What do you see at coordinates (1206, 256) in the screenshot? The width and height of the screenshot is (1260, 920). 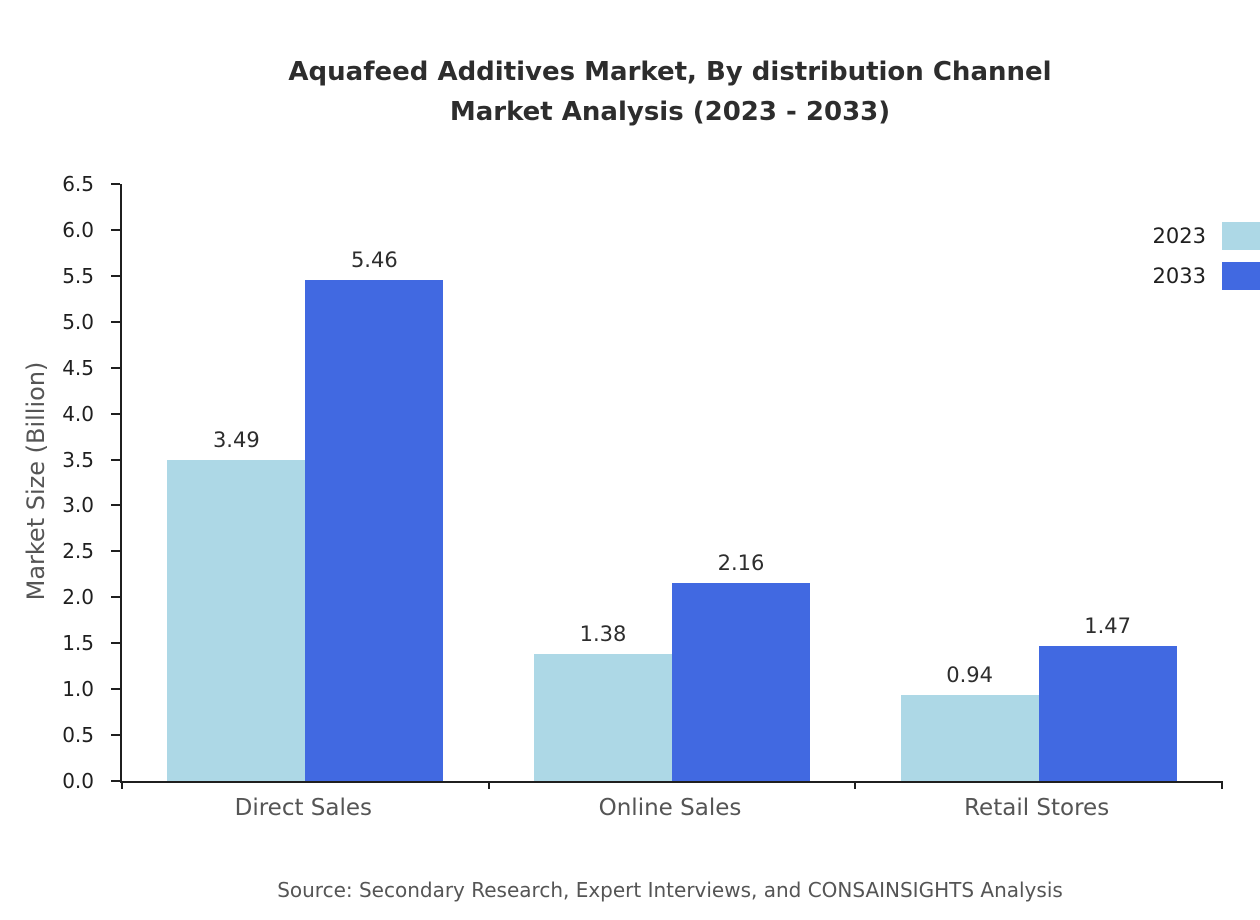 I see `legend: 2023 2033` at bounding box center [1206, 256].